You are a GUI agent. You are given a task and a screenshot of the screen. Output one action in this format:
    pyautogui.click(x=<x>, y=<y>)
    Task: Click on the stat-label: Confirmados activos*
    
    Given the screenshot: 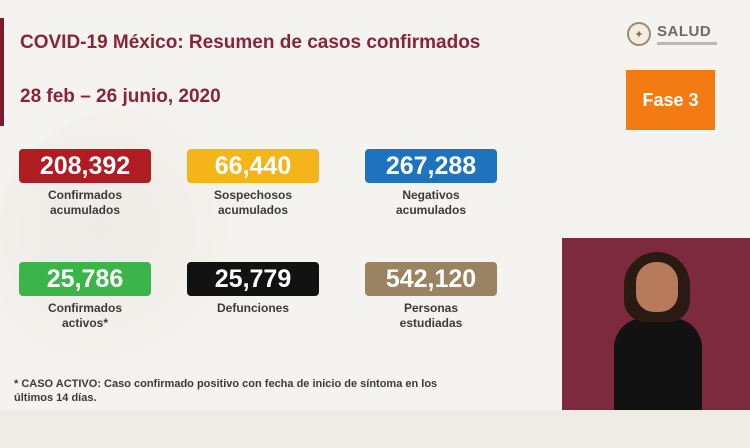 What is the action you would take?
    pyautogui.click(x=84, y=315)
    